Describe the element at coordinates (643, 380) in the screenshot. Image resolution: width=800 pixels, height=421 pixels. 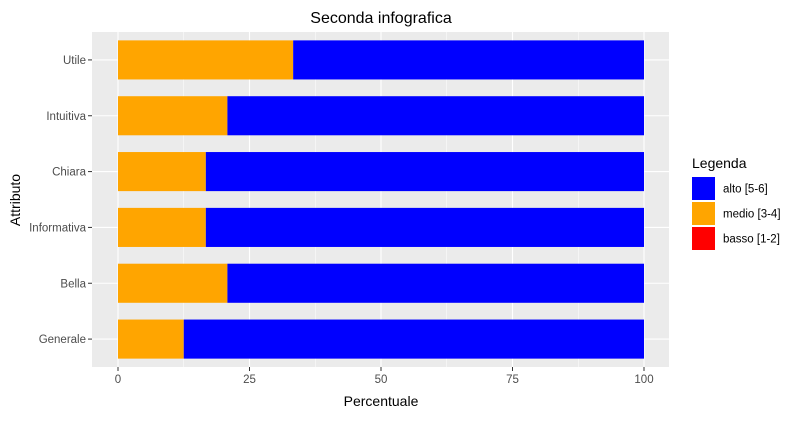
I see `x-tick-label: 100` at that location.